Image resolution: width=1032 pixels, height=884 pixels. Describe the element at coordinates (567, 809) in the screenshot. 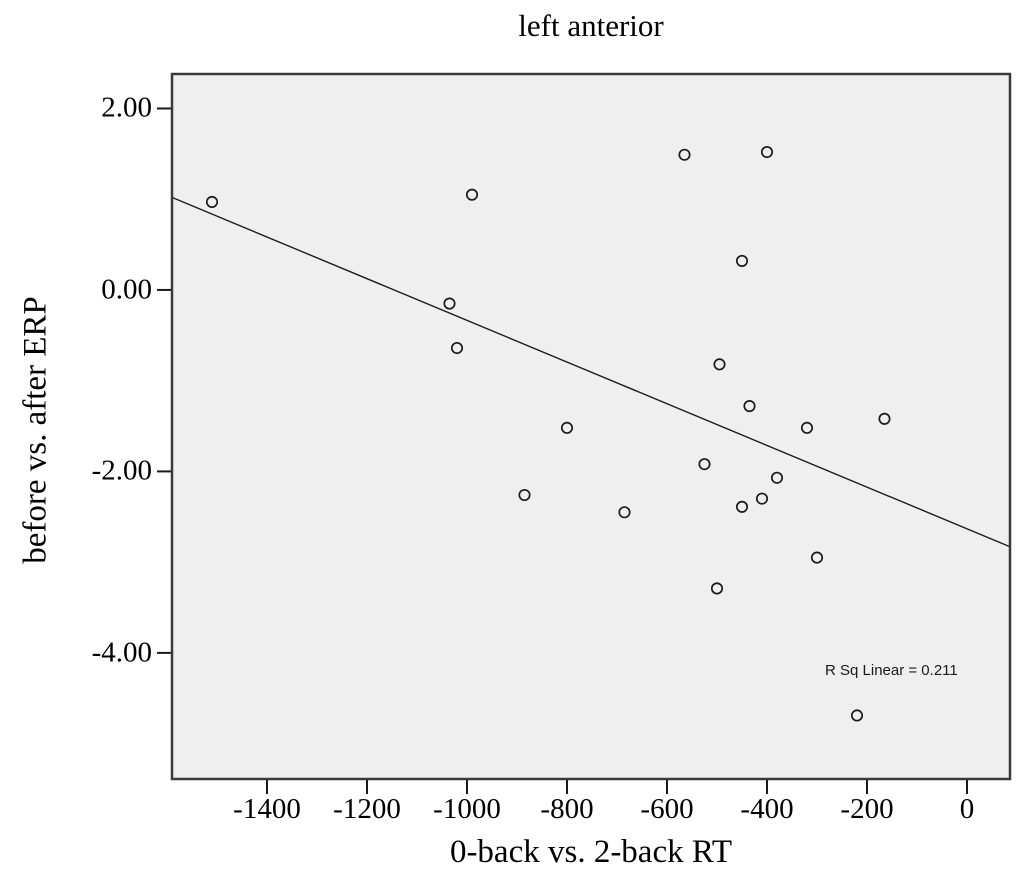

I see `x-tick-label: -800` at that location.